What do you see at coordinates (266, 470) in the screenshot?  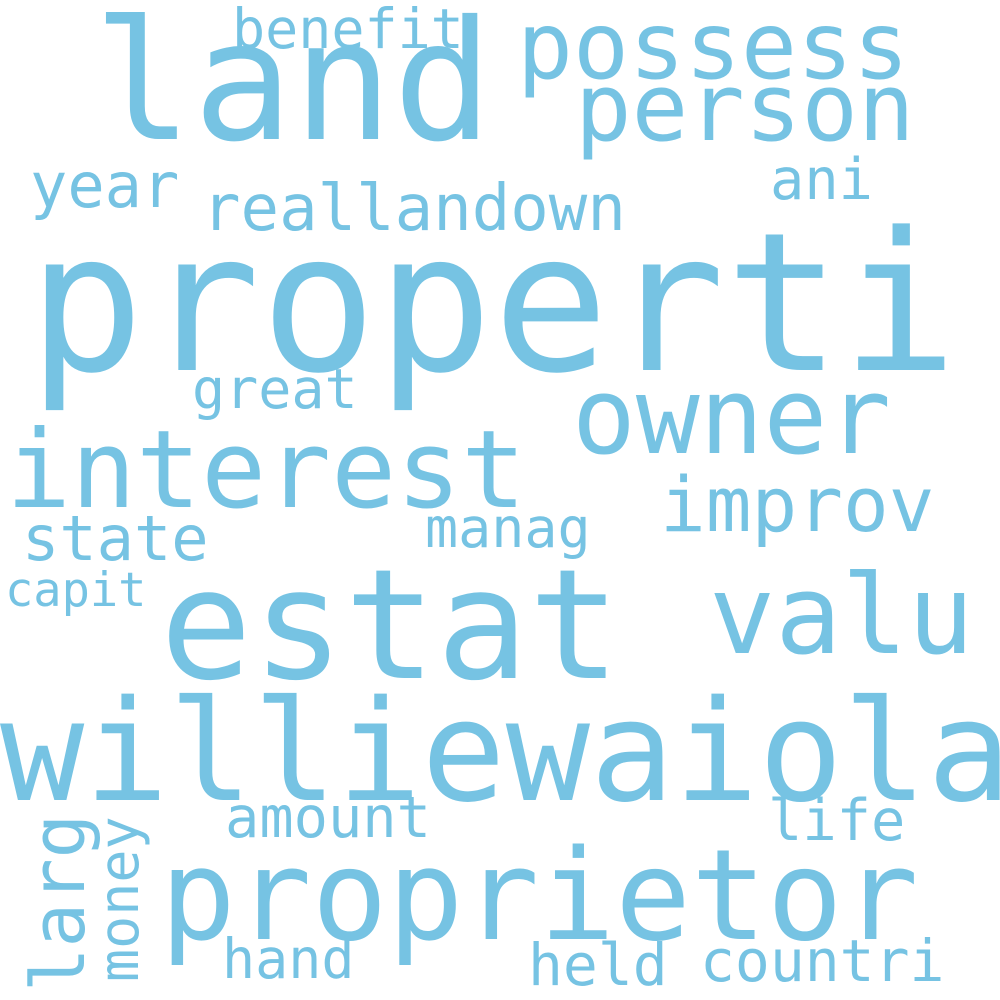 I see `word-interest: interest` at bounding box center [266, 470].